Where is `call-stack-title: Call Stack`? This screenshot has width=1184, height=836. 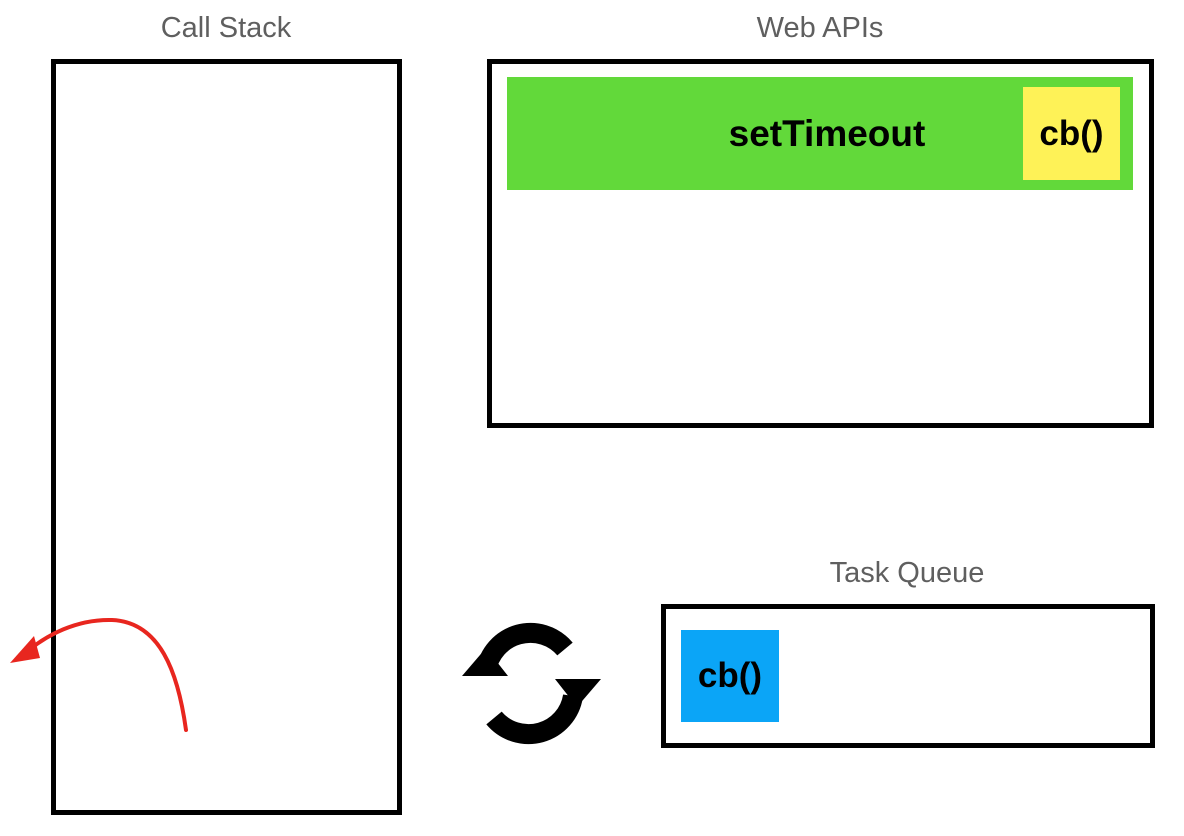
call-stack-title: Call Stack is located at coordinates (226, 28).